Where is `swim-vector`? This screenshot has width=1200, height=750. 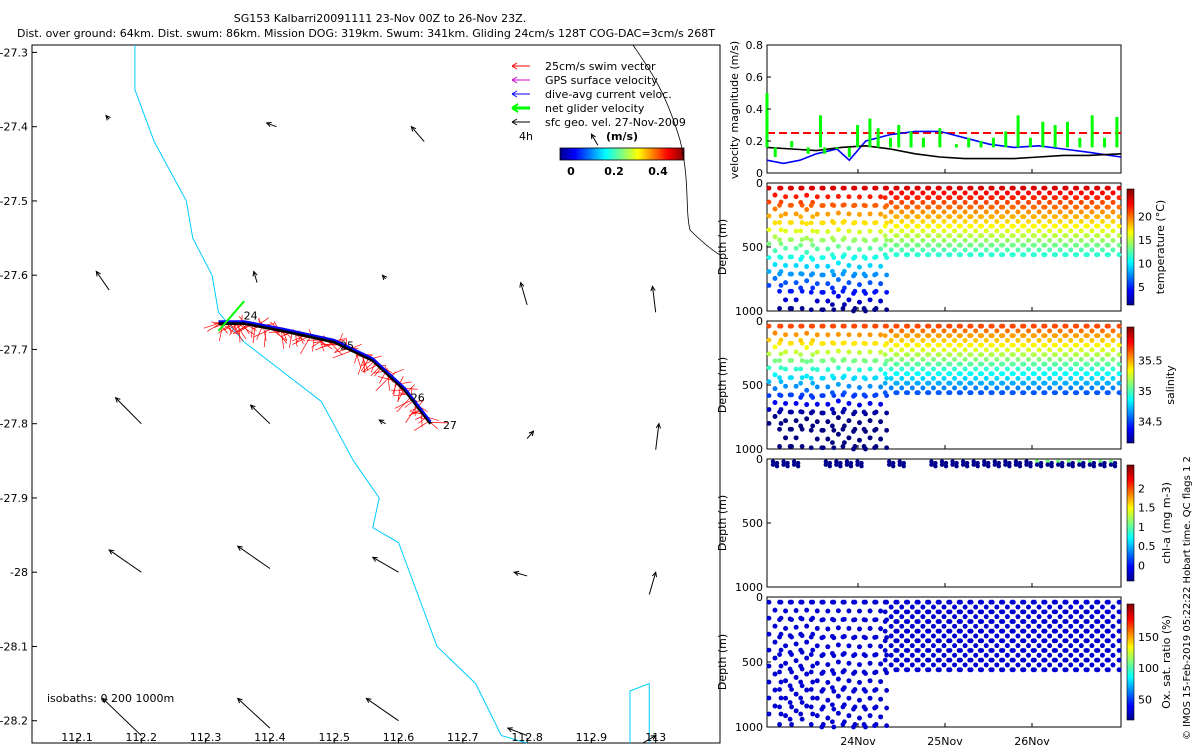 swim-vector is located at coordinates (291, 340).